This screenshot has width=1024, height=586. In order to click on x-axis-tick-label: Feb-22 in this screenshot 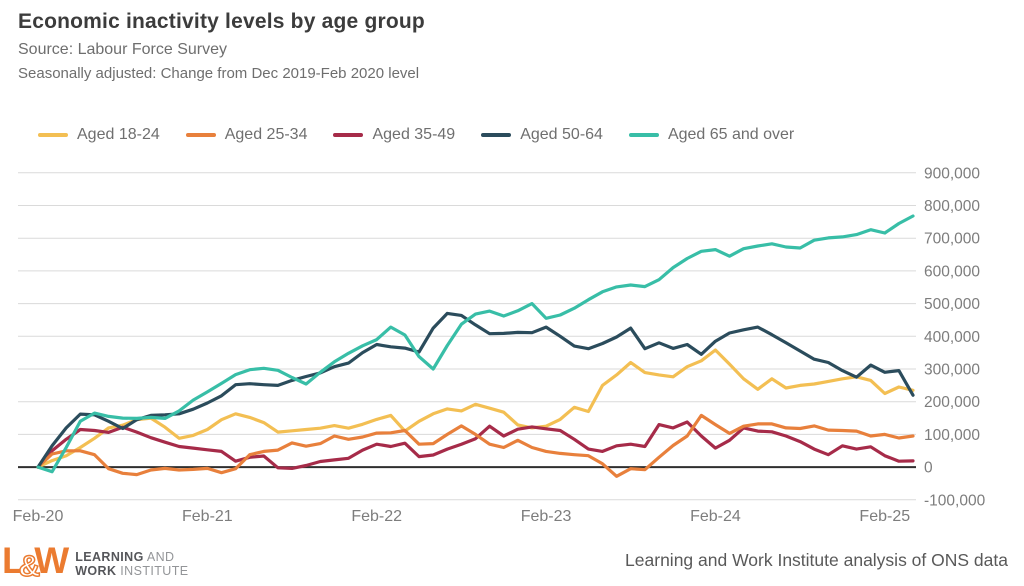, I will do `click(376, 516)`.